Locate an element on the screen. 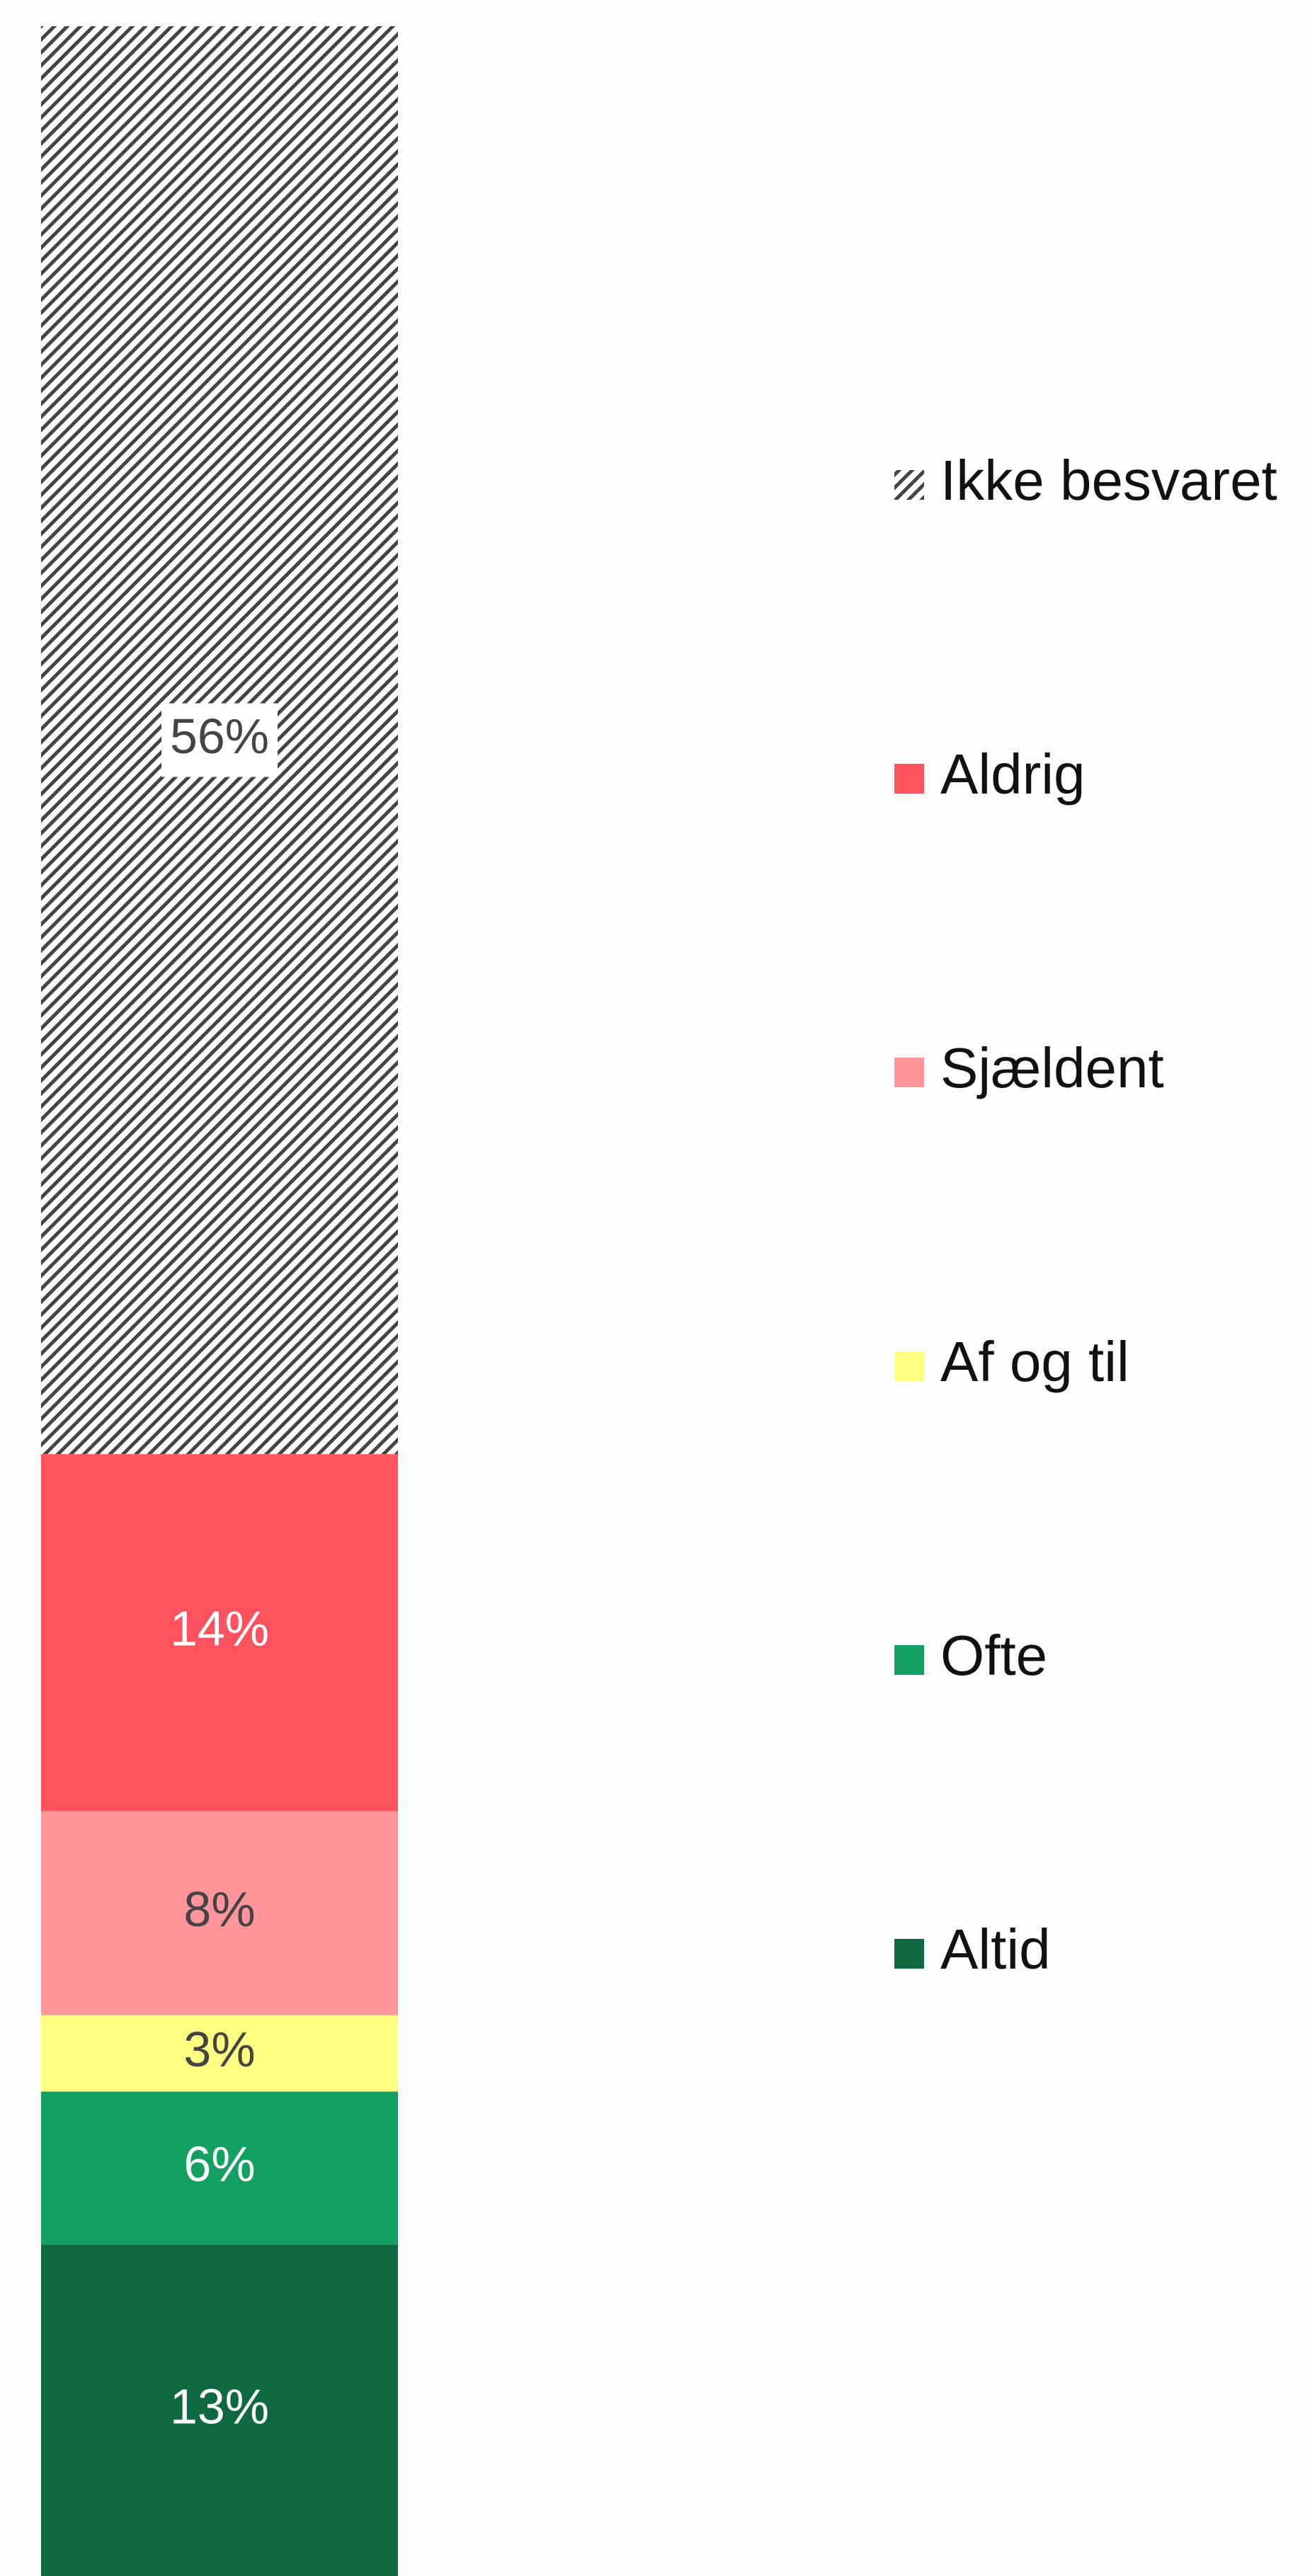 The width and height of the screenshot is (1310, 2576). legend-label: Af og til is located at coordinates (1034, 1361).